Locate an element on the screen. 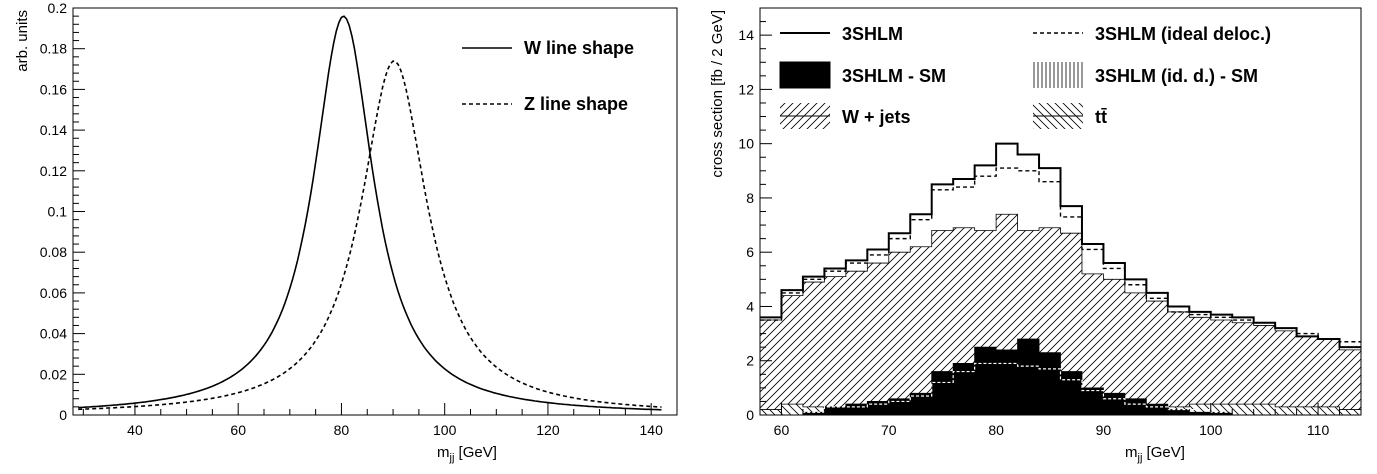 The image size is (1377, 474). left-y-tick-label: 0.06 is located at coordinates (53, 293).